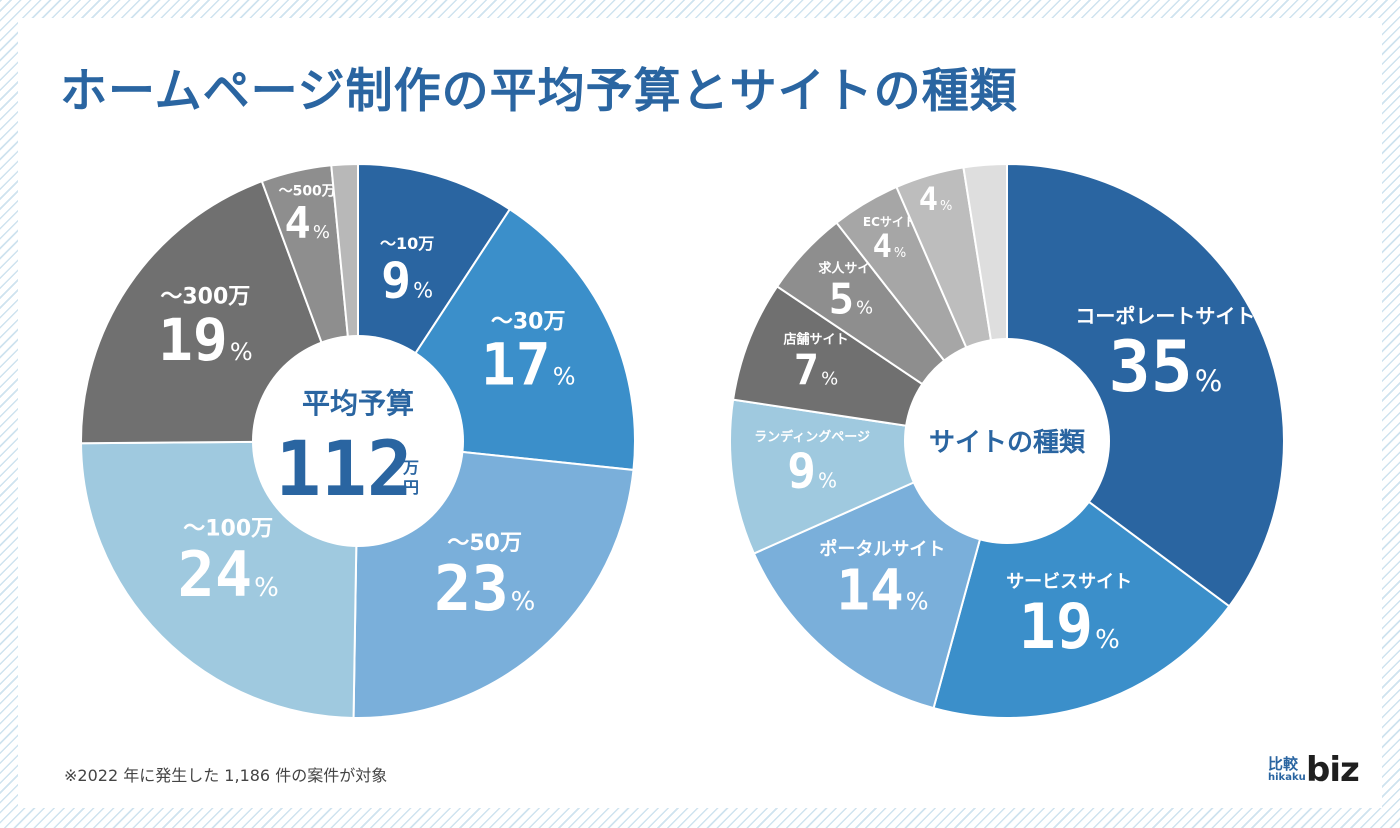 Image resolution: width=1400 pixels, height=828 pixels. I want to click on site-slice-percent: 5%, so click(851, 298).